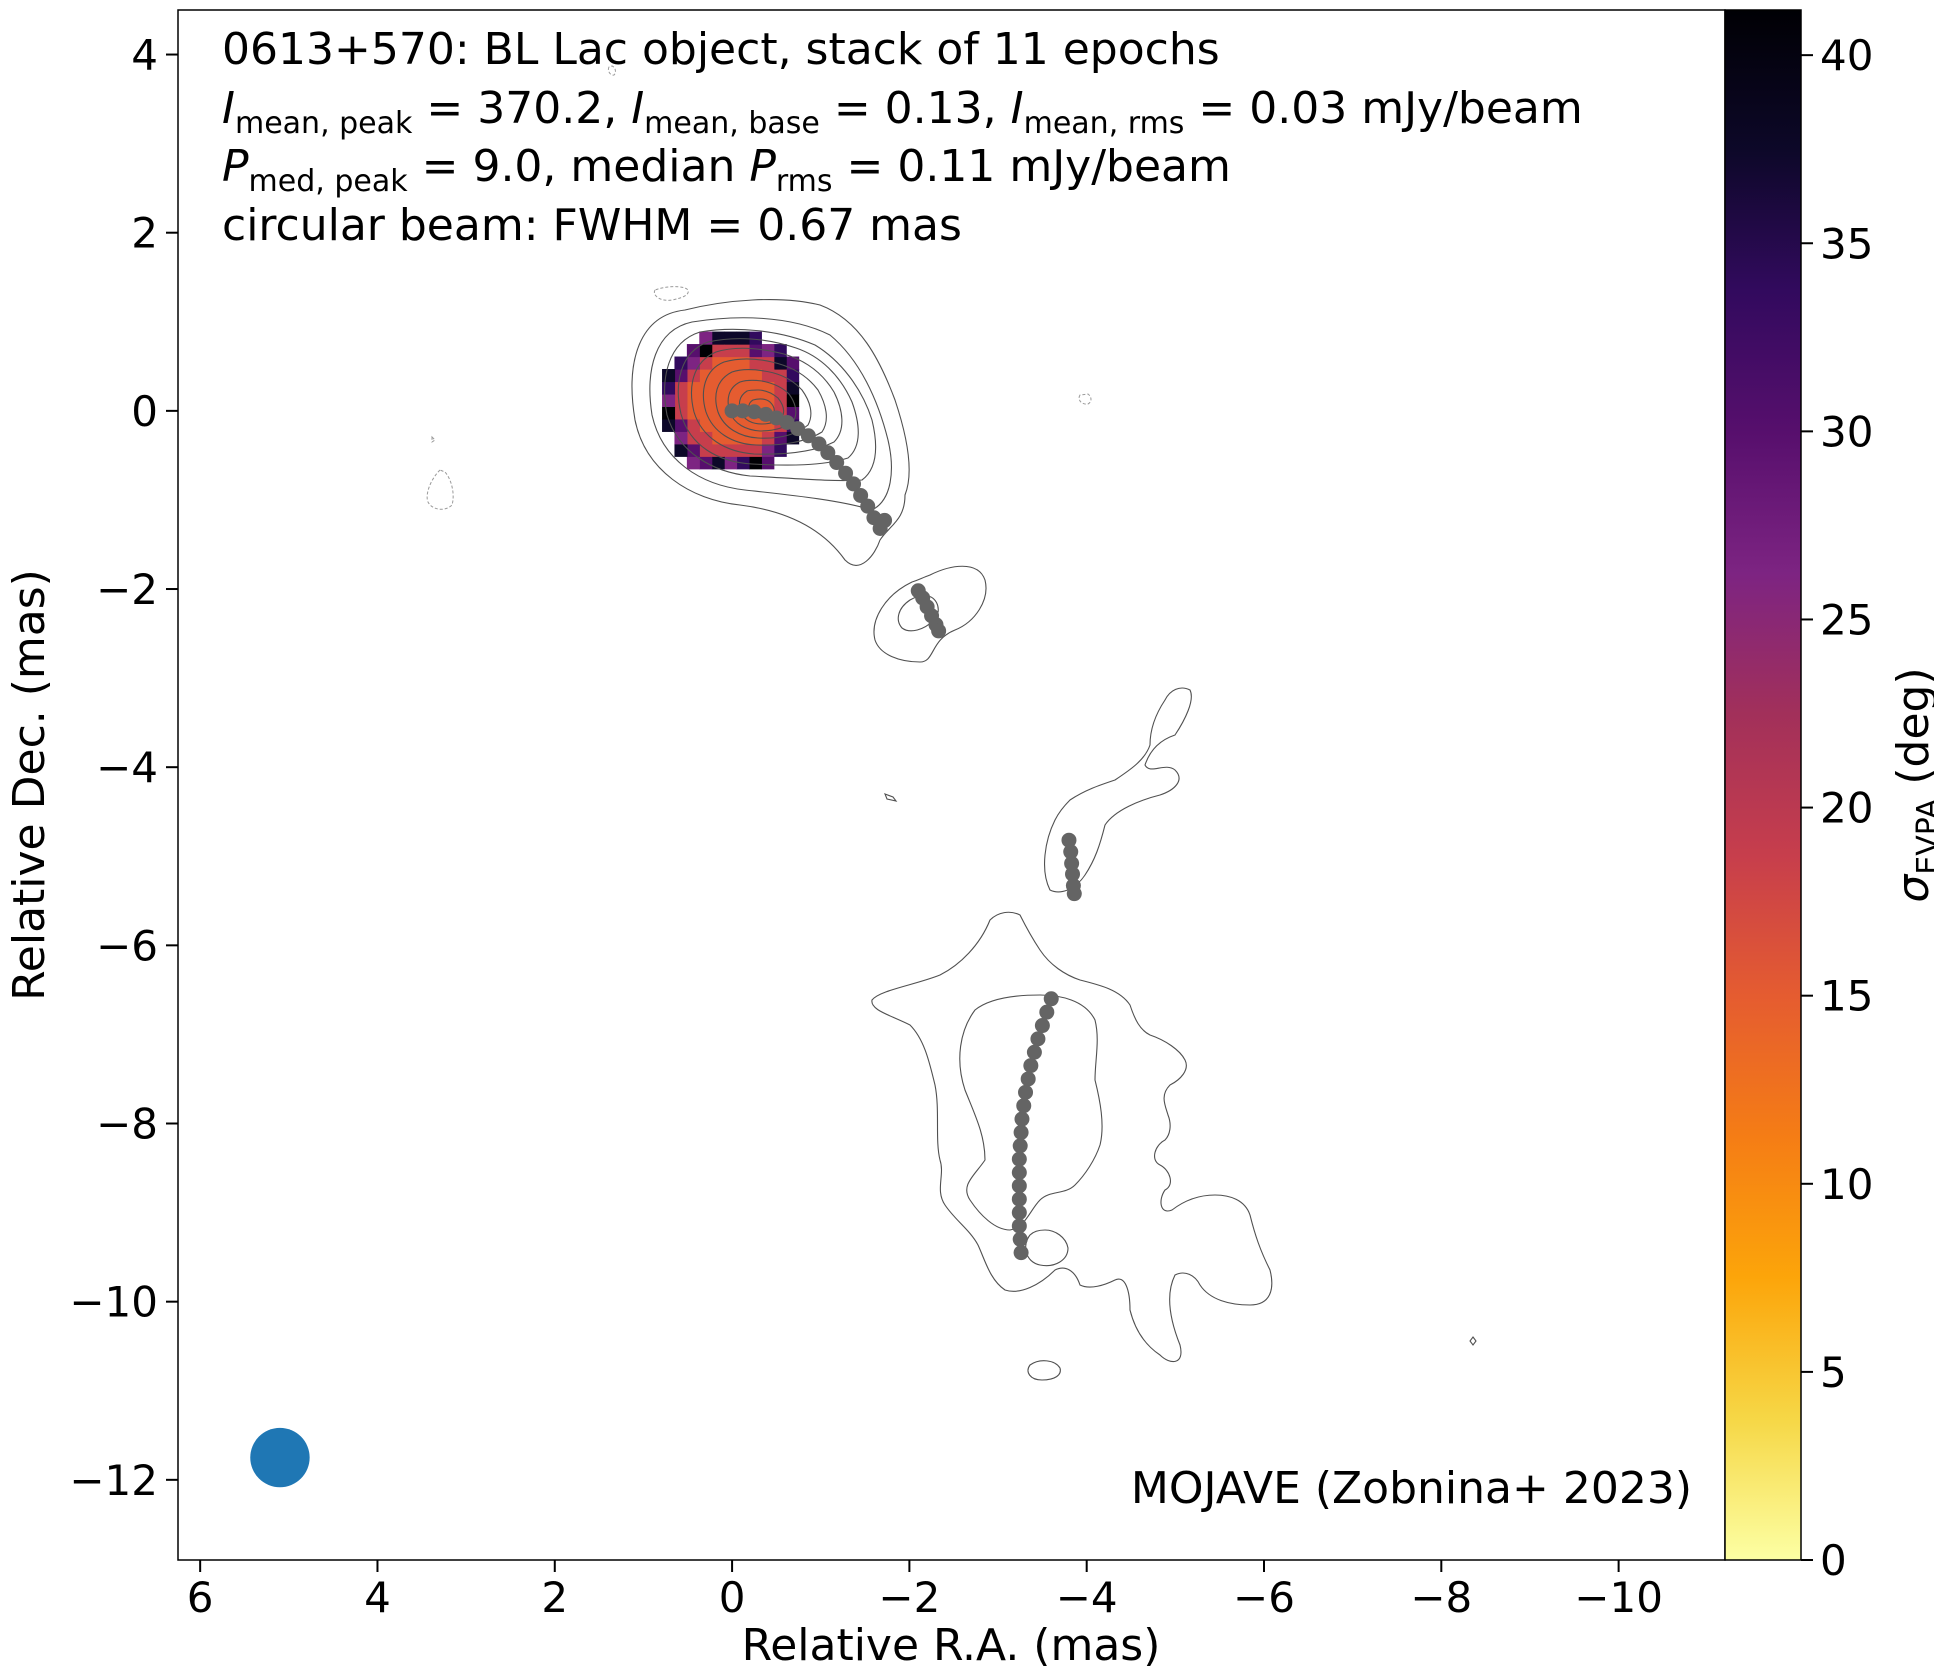  What do you see at coordinates (1911, 784) in the screenshot?
I see `colorbar-label: σEVPA (deg)` at bounding box center [1911, 784].